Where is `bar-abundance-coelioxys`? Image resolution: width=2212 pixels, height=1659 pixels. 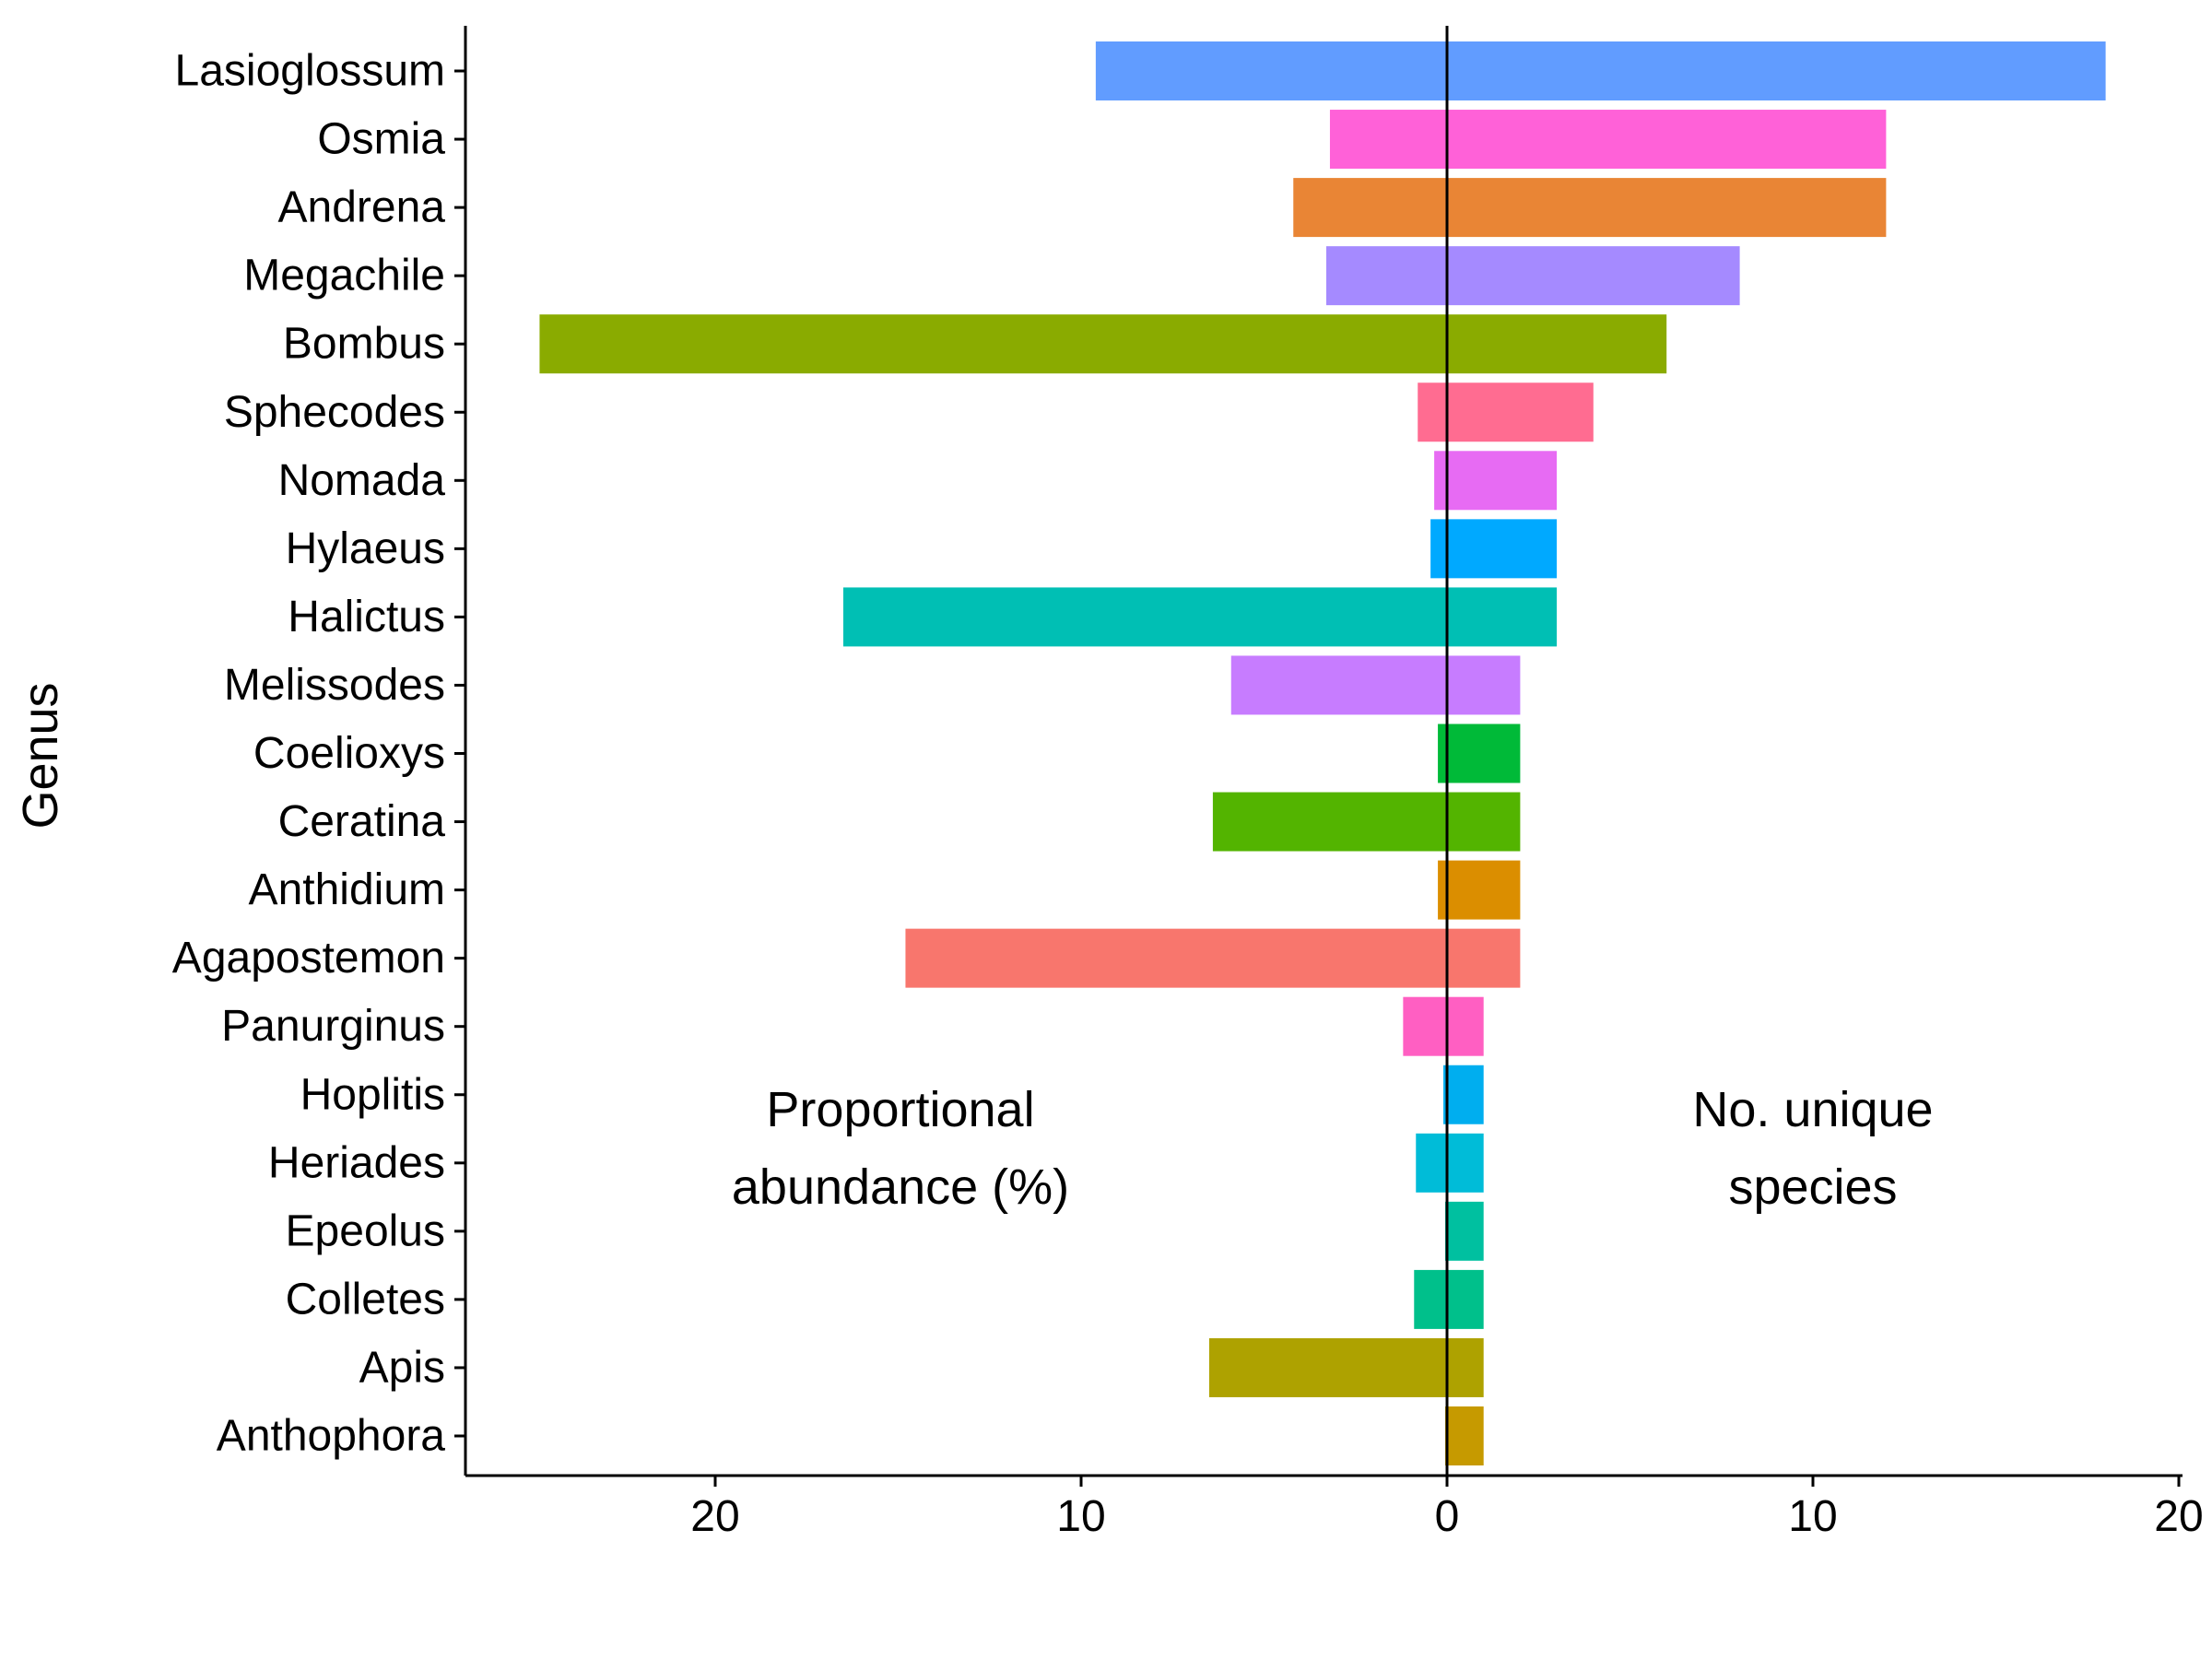 bar-abundance-coelioxys is located at coordinates (1442, 753).